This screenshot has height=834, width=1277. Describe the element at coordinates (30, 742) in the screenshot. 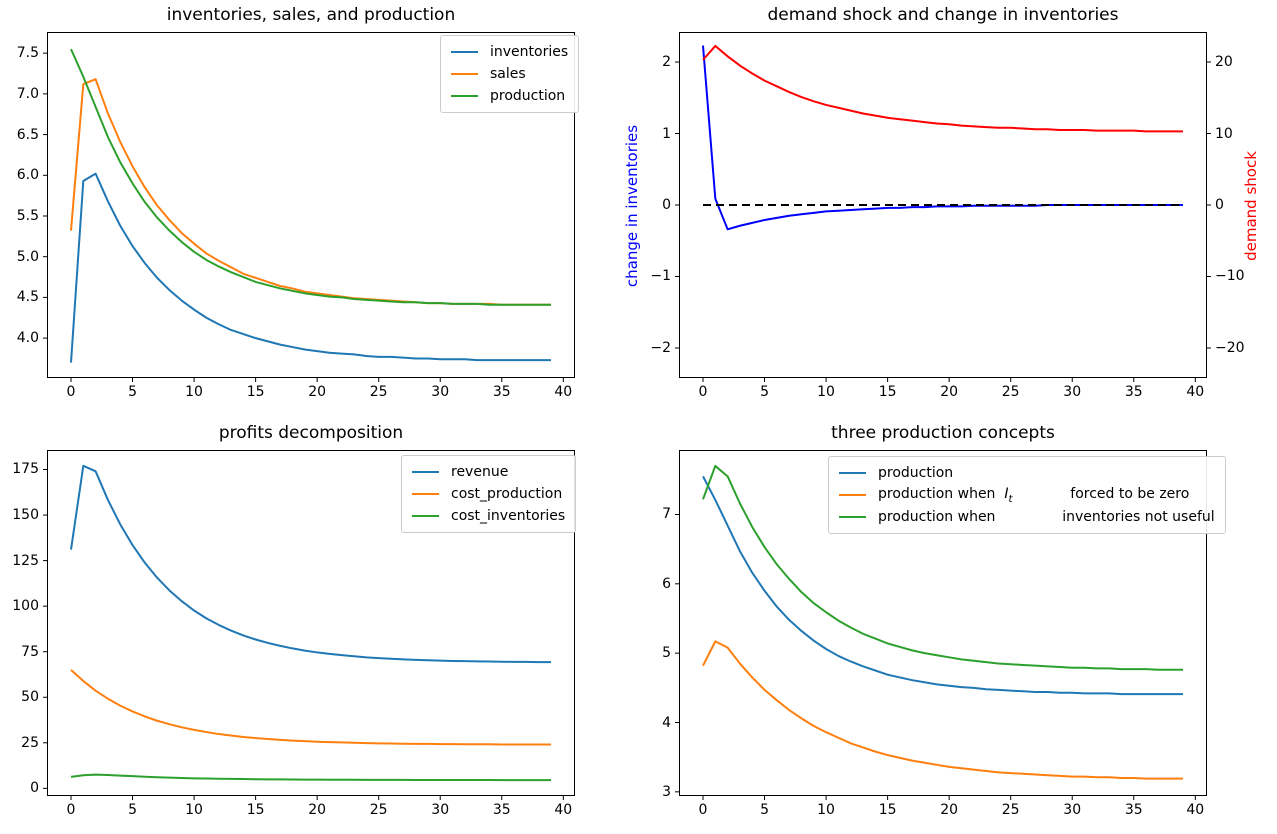

I see `y-tick-label: 25` at that location.